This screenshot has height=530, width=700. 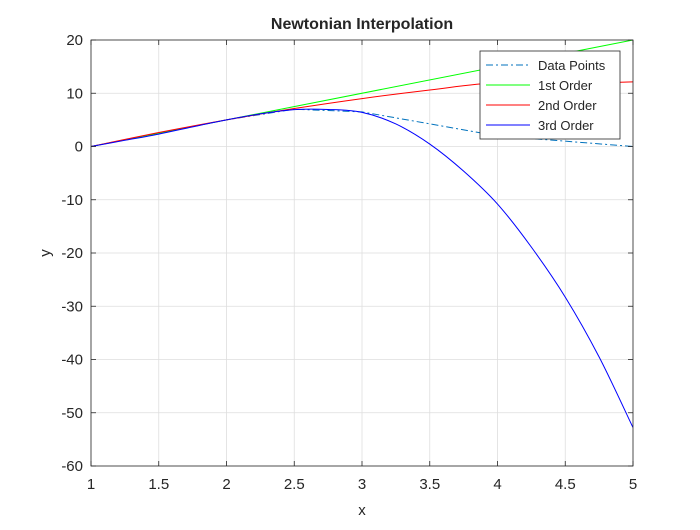 I want to click on y-tick-label: 0, so click(x=79, y=147).